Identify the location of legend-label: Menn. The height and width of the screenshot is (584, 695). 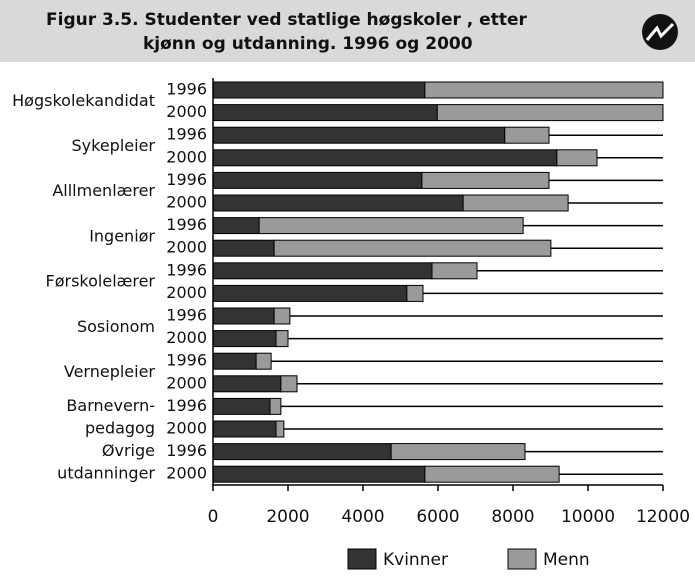
(566, 560).